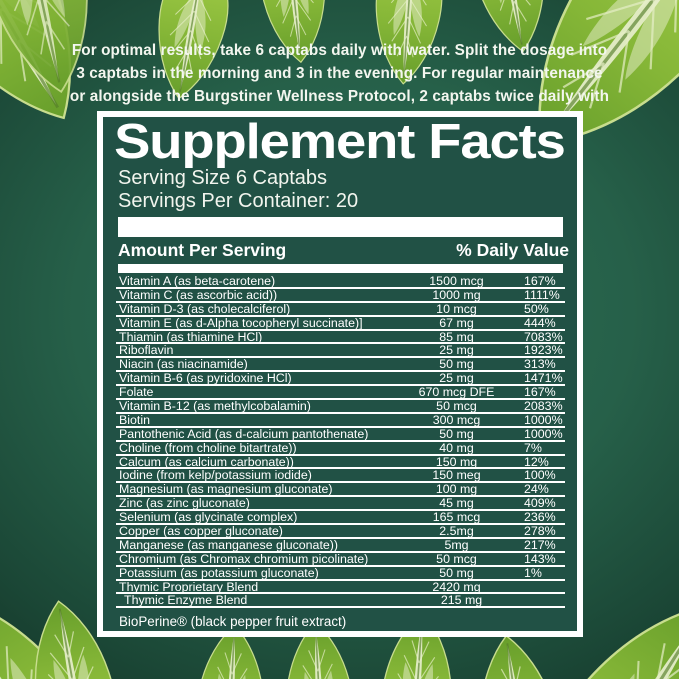 The image size is (679, 679). I want to click on nutrient-row: Thiamin (as thiamine HCl) 85 mg 7083%, so click(340, 337).